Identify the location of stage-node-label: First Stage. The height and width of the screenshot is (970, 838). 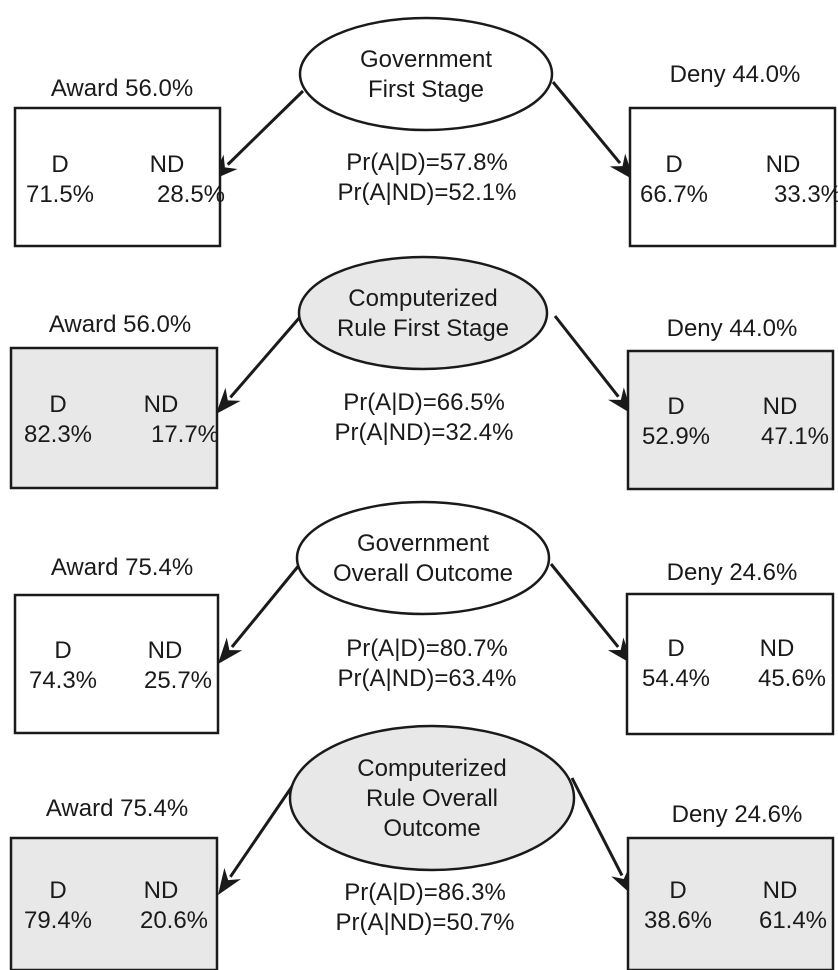
(426, 89).